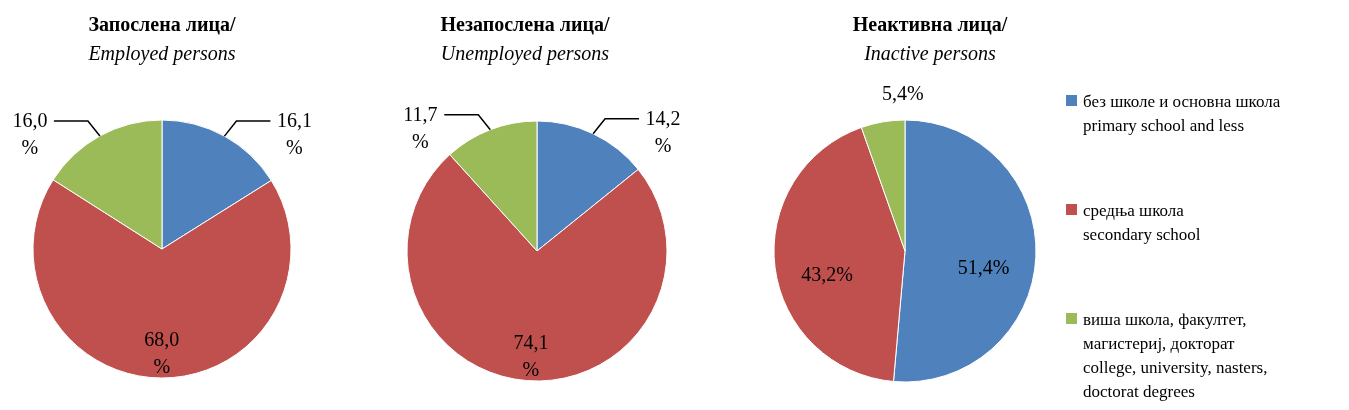 Image resolution: width=1349 pixels, height=410 pixels. I want to click on data-label: 11,7 %, so click(420, 127).